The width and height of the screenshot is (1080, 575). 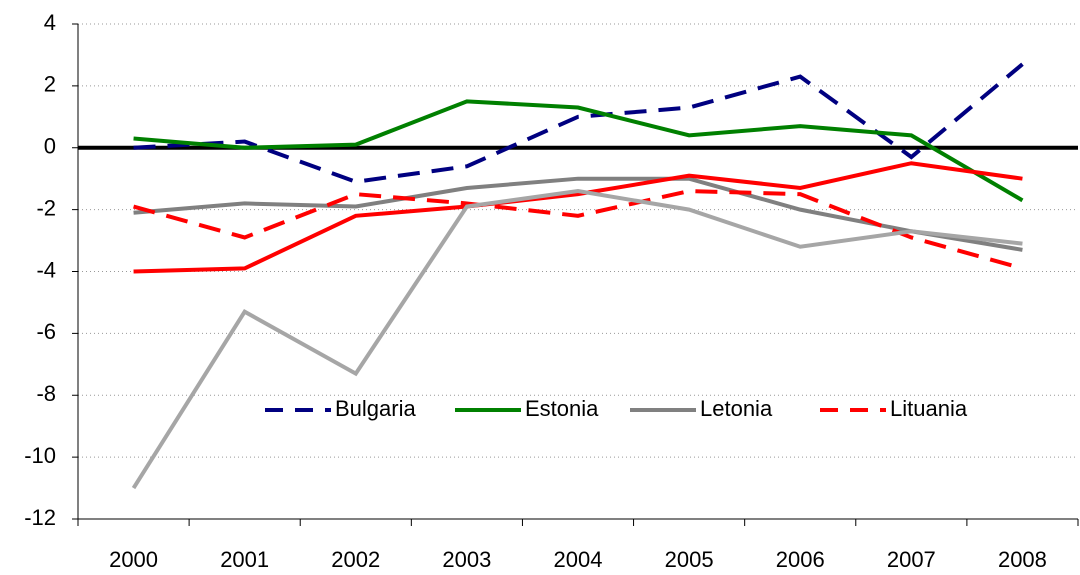 What do you see at coordinates (736, 408) in the screenshot?
I see `legend-label: Letonia` at bounding box center [736, 408].